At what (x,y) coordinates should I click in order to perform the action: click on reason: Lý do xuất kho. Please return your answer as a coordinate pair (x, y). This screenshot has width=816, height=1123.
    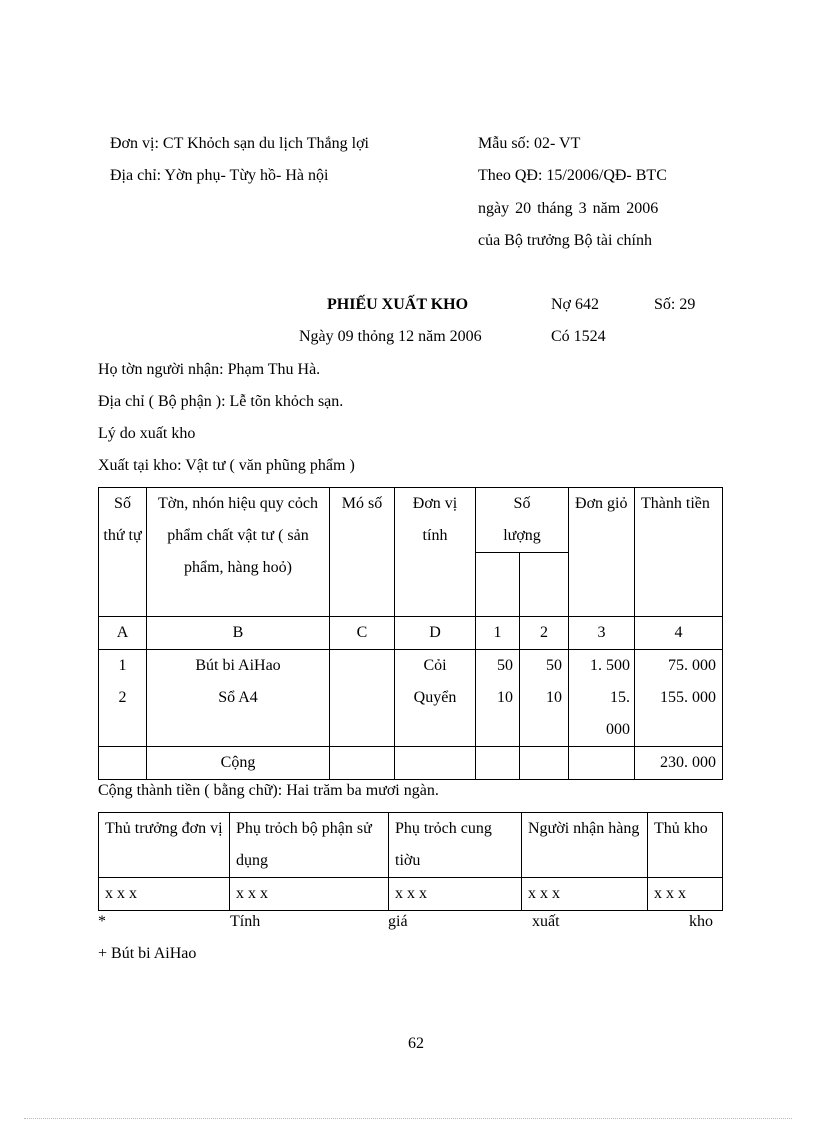
    Looking at the image, I should click on (147, 433).